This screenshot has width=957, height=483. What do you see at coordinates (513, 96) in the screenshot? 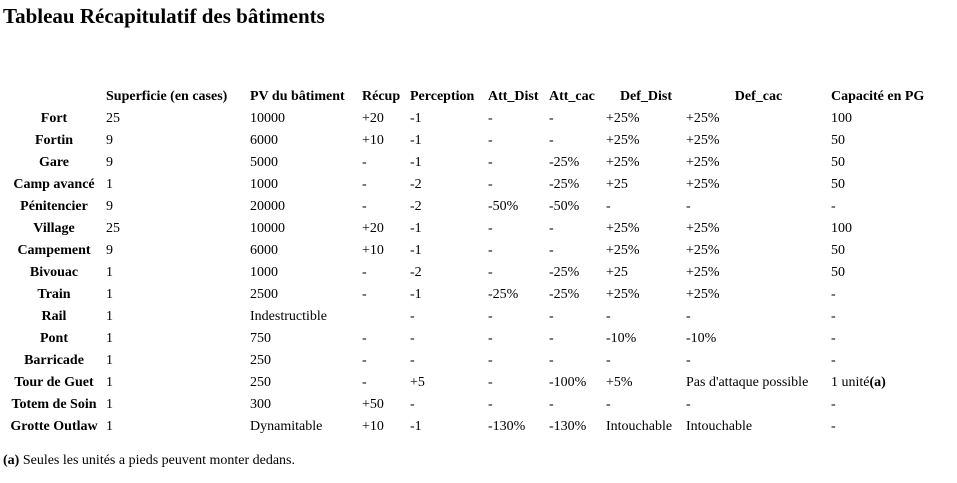
I see `header-att-dist: Att_Dist` at bounding box center [513, 96].